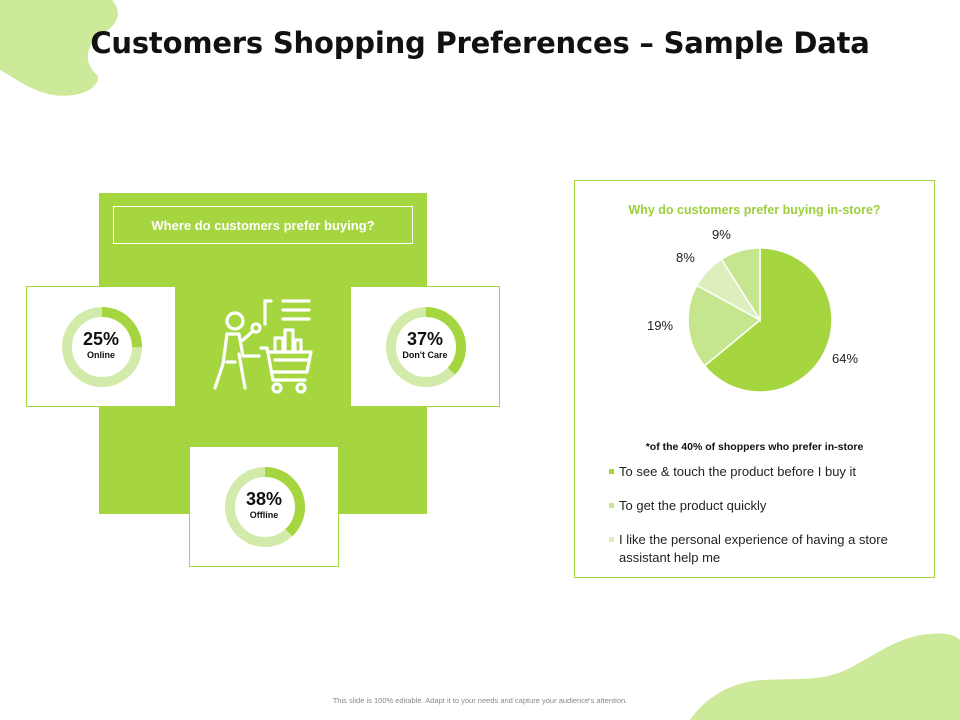 This screenshot has width=960, height=720. Describe the element at coordinates (101, 339) in the screenshot. I see `donut-percent-online: 25%` at that location.